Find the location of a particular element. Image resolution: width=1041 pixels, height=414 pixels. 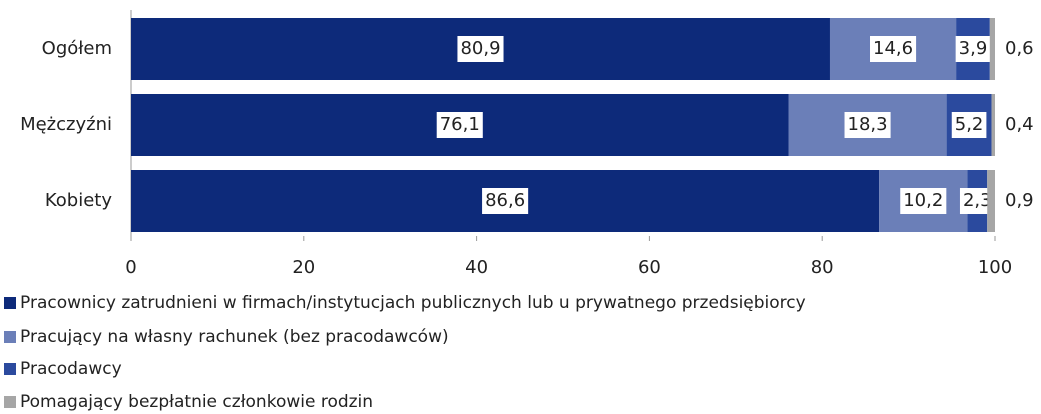

x-tick-label: 60 is located at coordinates (649, 267).